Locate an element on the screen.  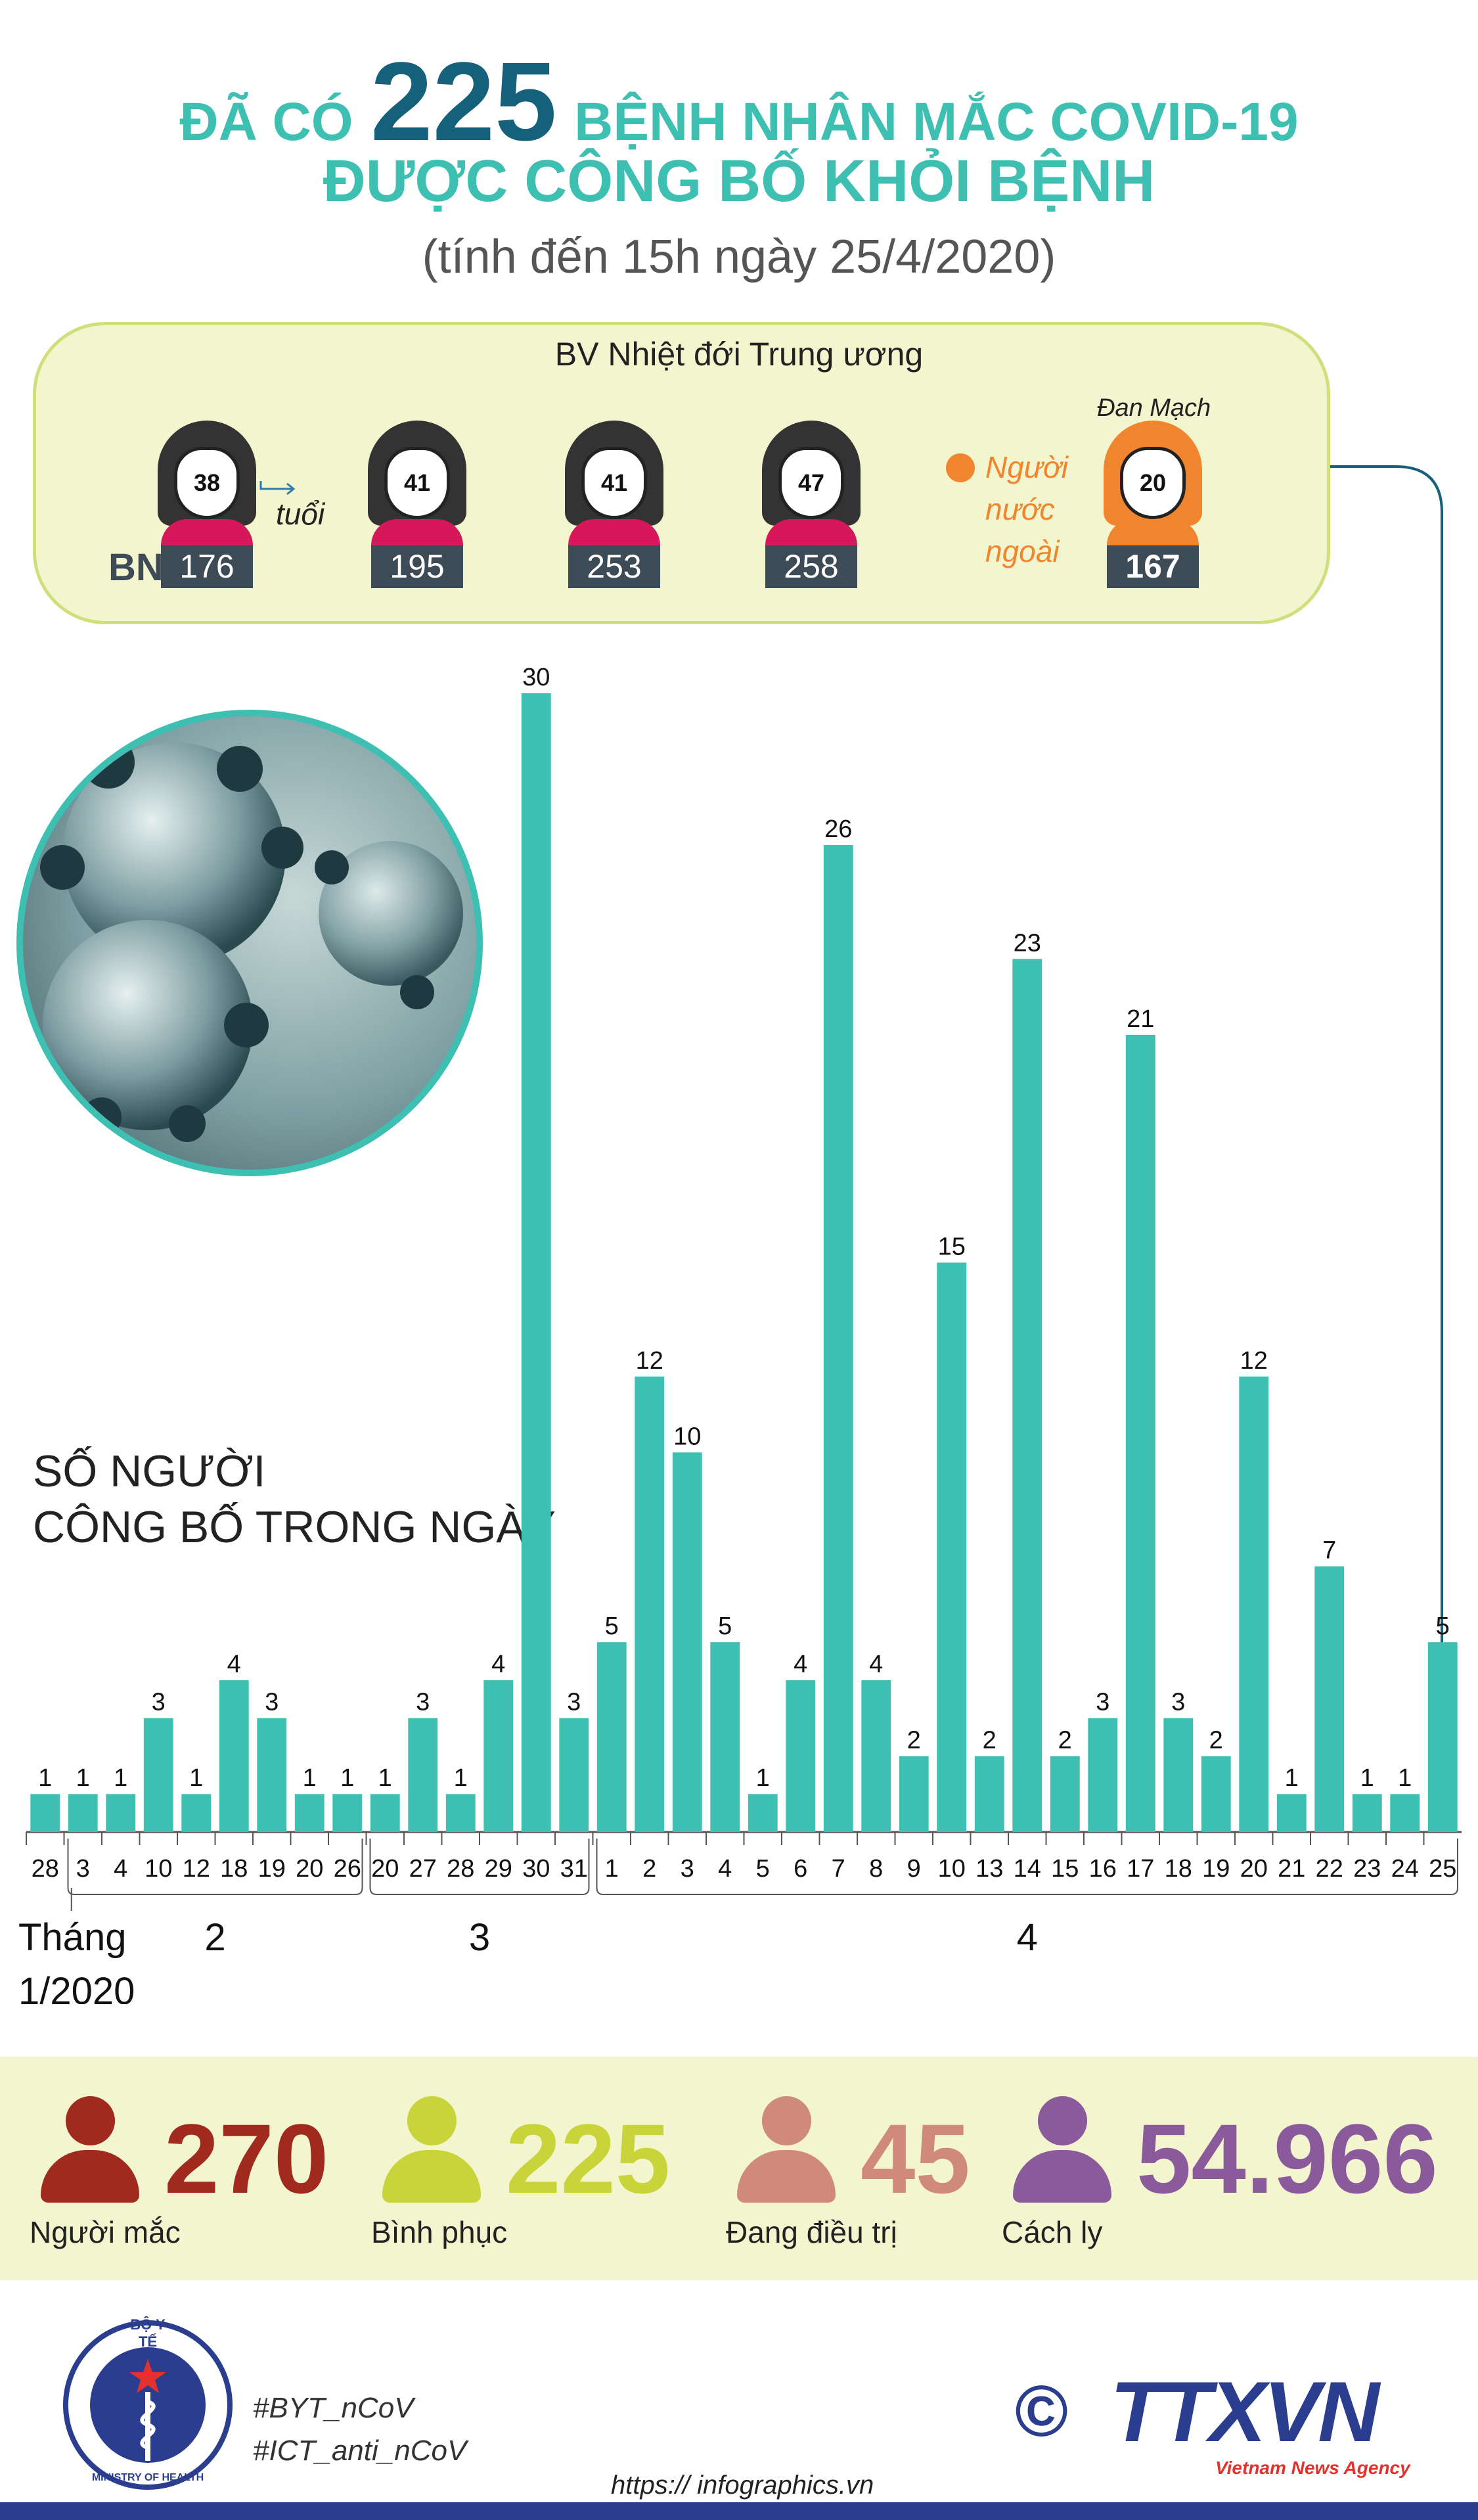
stat-value: 225 is located at coordinates (588, 2158).